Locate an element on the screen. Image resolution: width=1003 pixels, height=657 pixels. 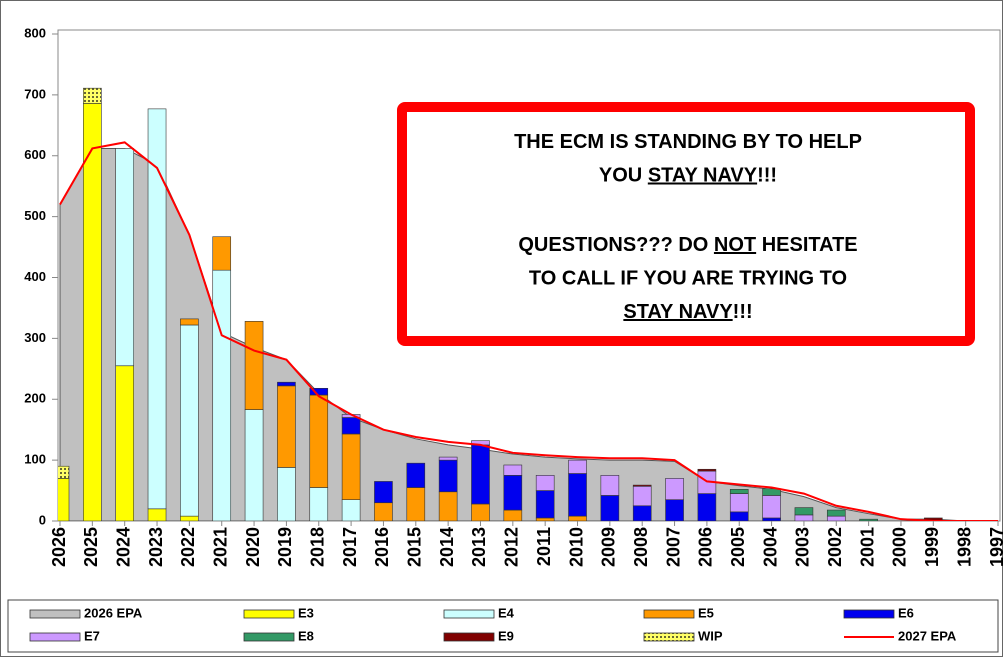
x-tick-label: 1997 is located at coordinates (995, 547).